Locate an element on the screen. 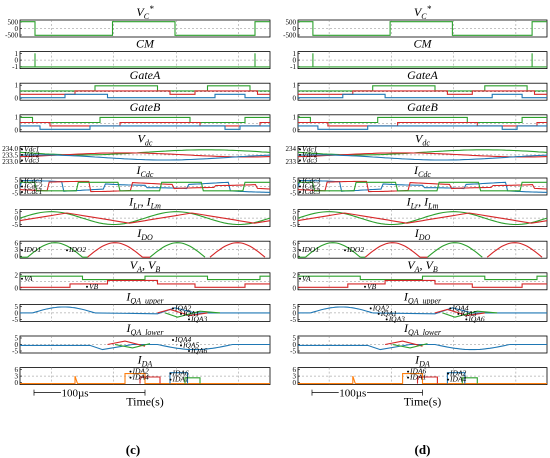 The width and height of the screenshot is (550, 458). panel-label: (c) is located at coordinates (133, 449).